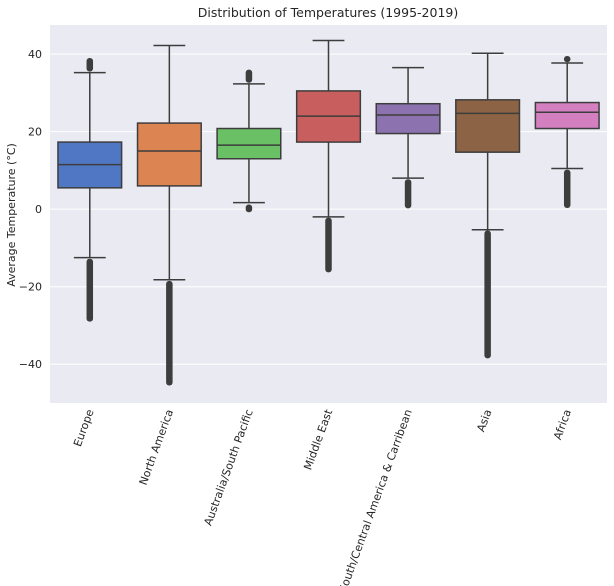  Describe the element at coordinates (30, 287) in the screenshot. I see `y-tick-label: −20` at that location.